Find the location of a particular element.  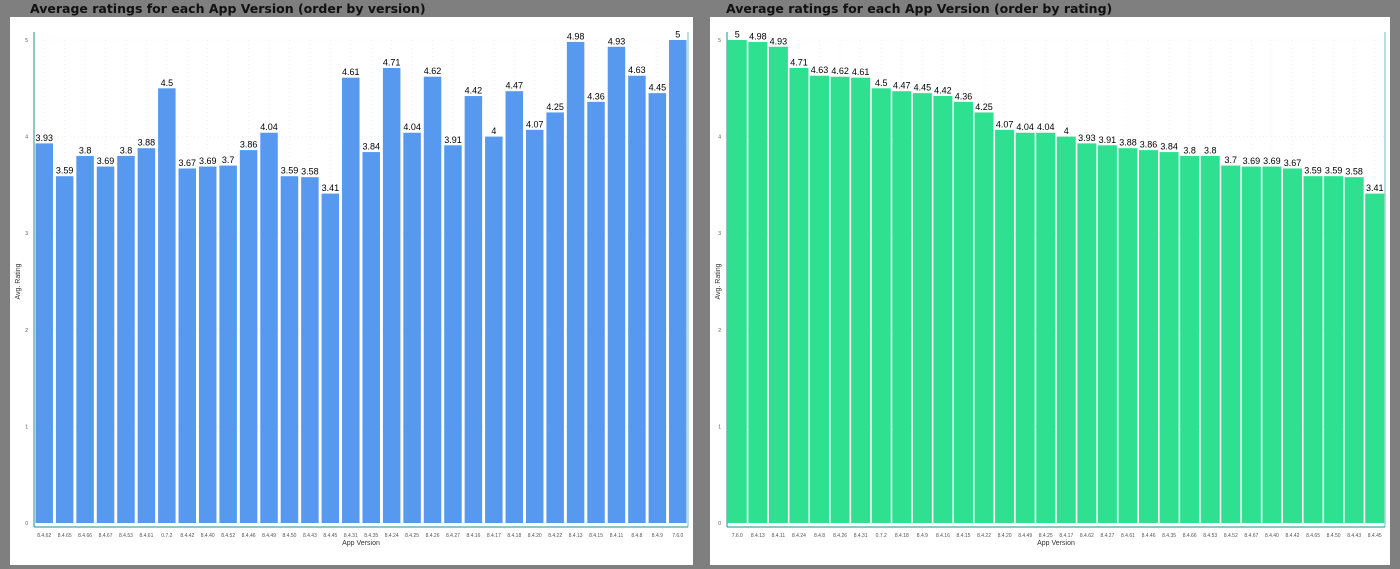

y-tick-label: 4 is located at coordinates (719, 138).